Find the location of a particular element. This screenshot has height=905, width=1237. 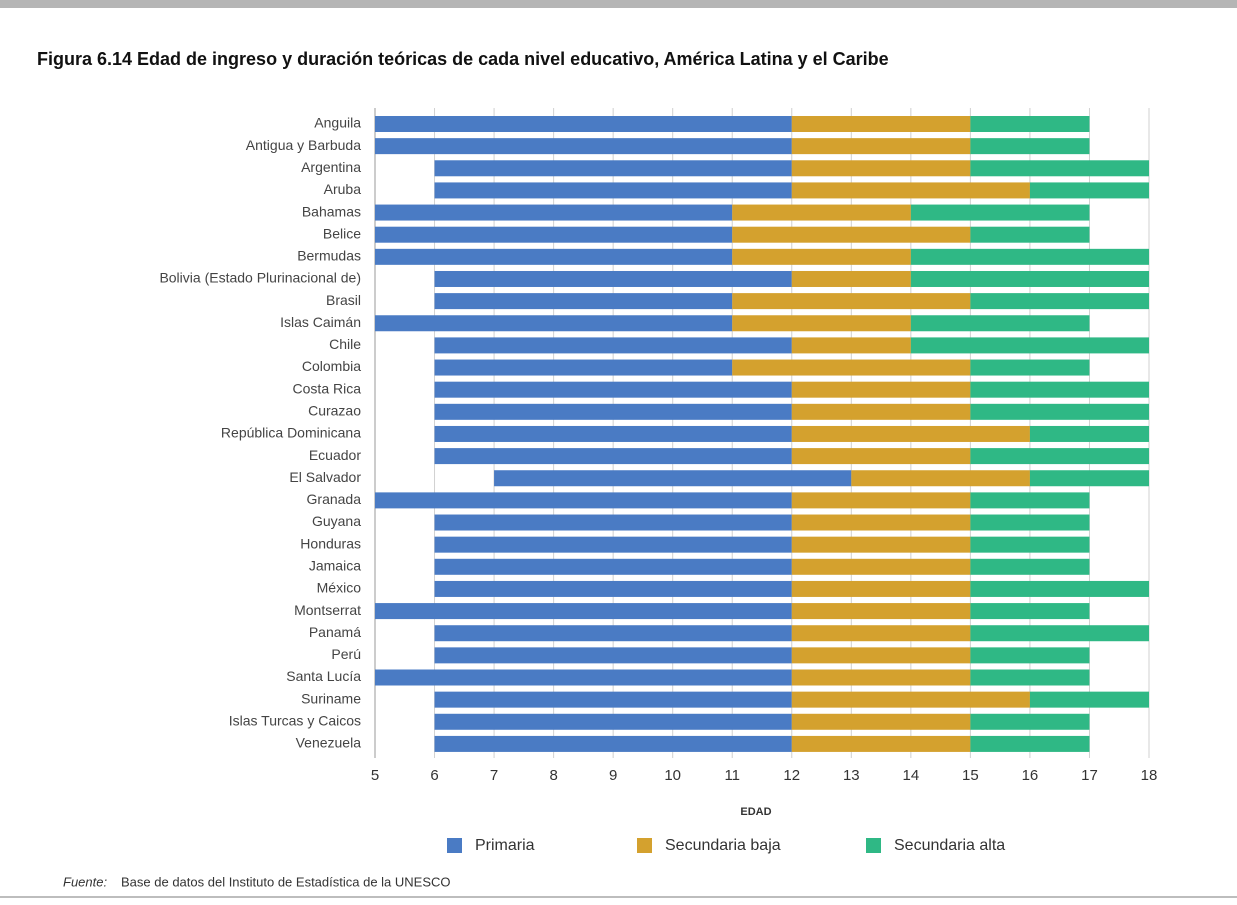

top-rule is located at coordinates (618, 4).